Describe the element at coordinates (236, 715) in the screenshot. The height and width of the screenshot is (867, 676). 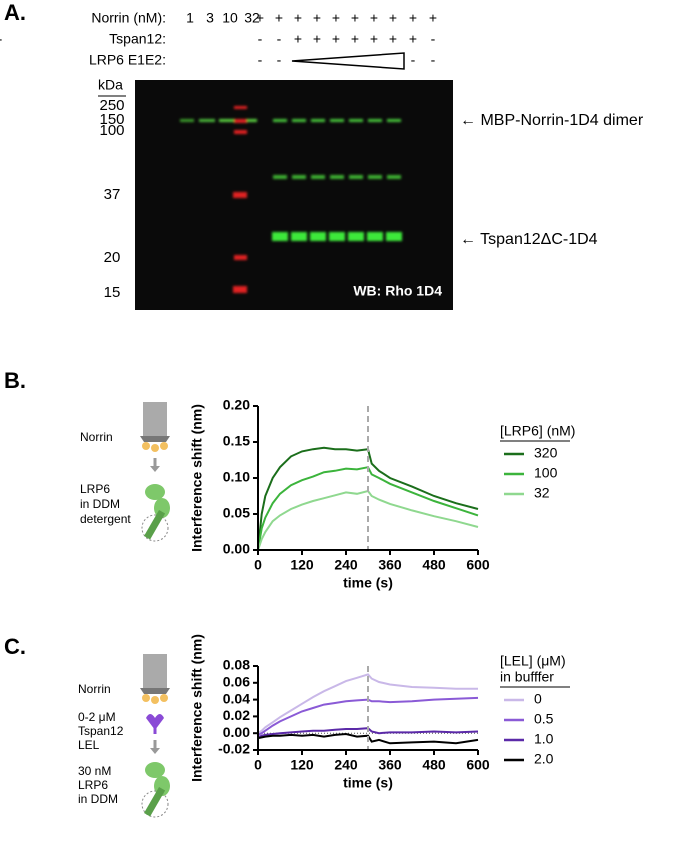
I see `y-tick-label: 0.02` at that location.